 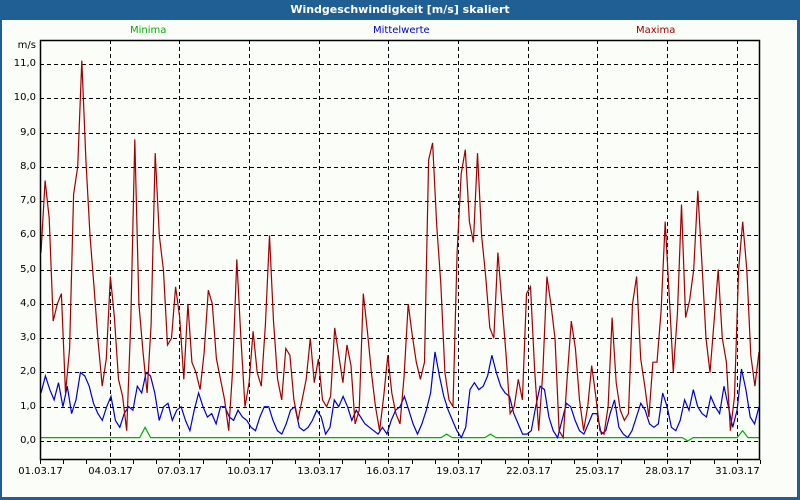 What do you see at coordinates (28, 132) in the screenshot?
I see `y-tick-label: 9,0` at bounding box center [28, 132].